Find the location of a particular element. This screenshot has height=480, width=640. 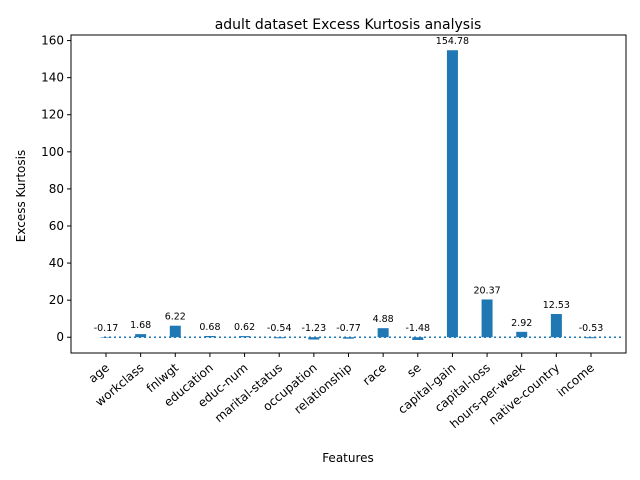

y-tick-label: 60 is located at coordinates (56, 226).